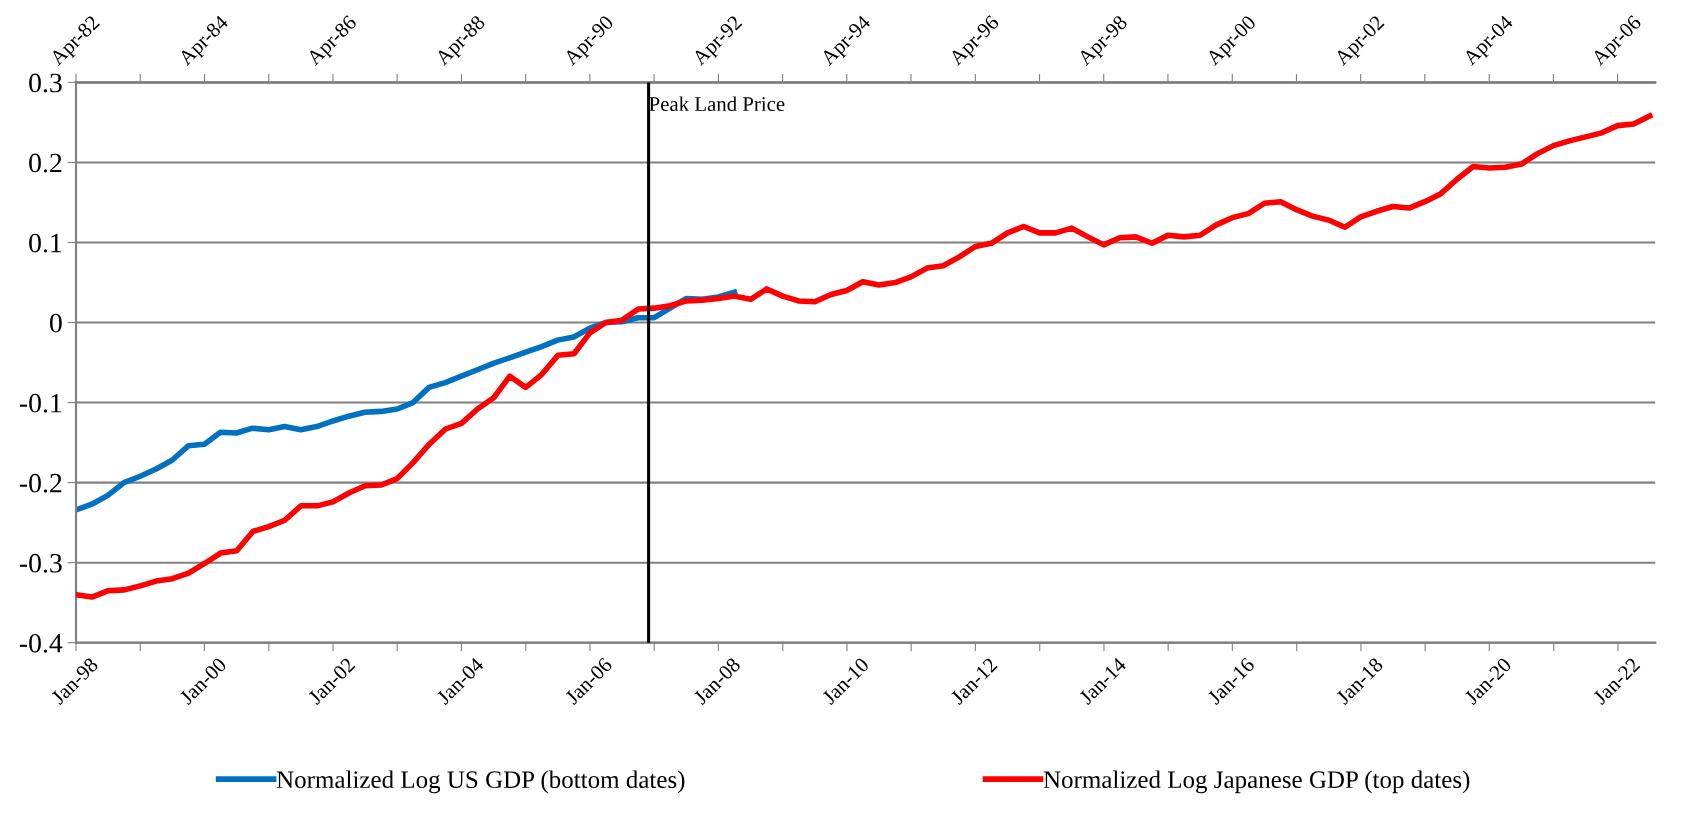  What do you see at coordinates (40, 483) in the screenshot?
I see `y-tick-label: -0.2` at bounding box center [40, 483].